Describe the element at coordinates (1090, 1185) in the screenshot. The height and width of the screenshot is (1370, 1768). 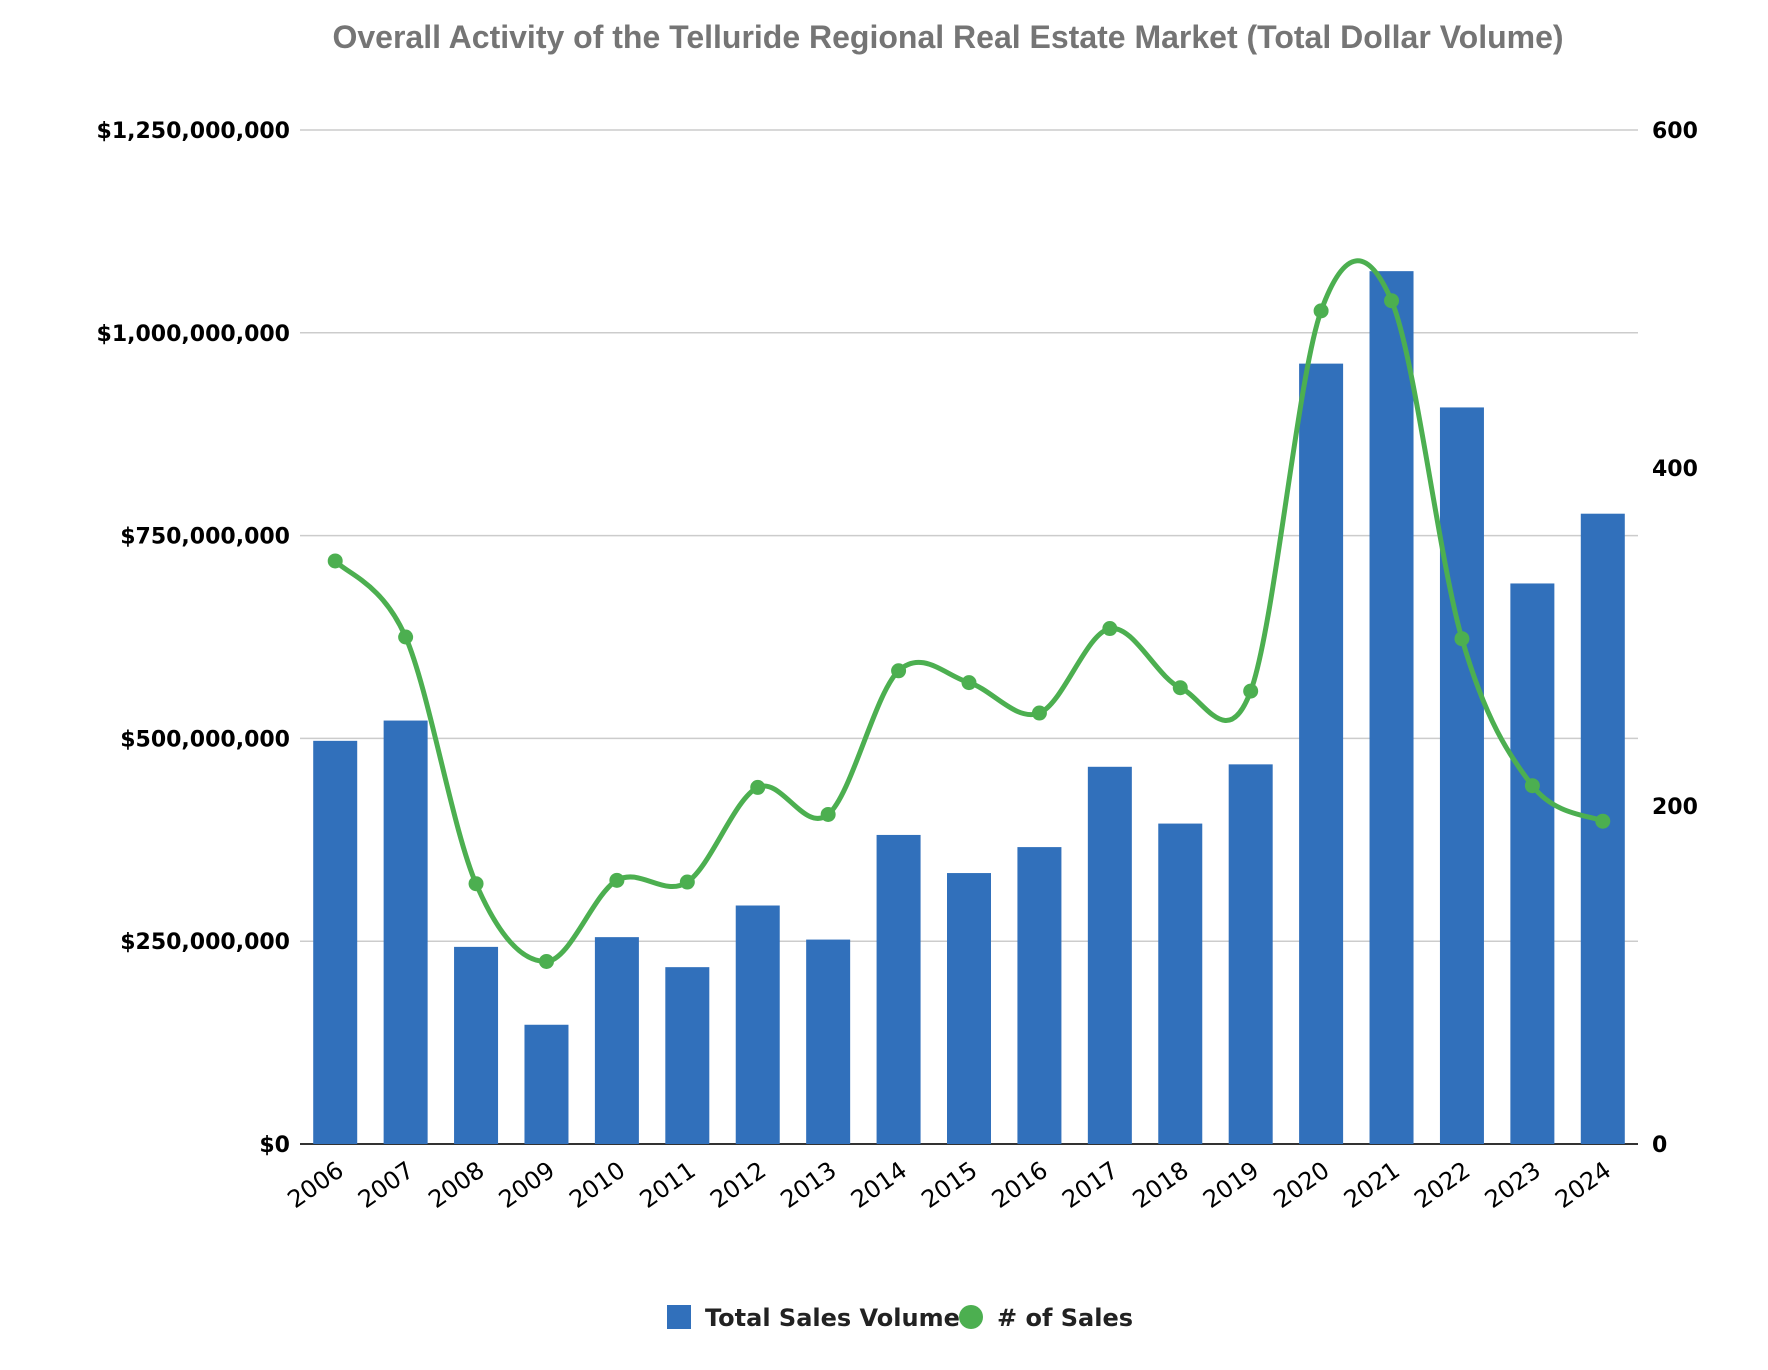
I see `x-axis-tick-label: 2017` at that location.